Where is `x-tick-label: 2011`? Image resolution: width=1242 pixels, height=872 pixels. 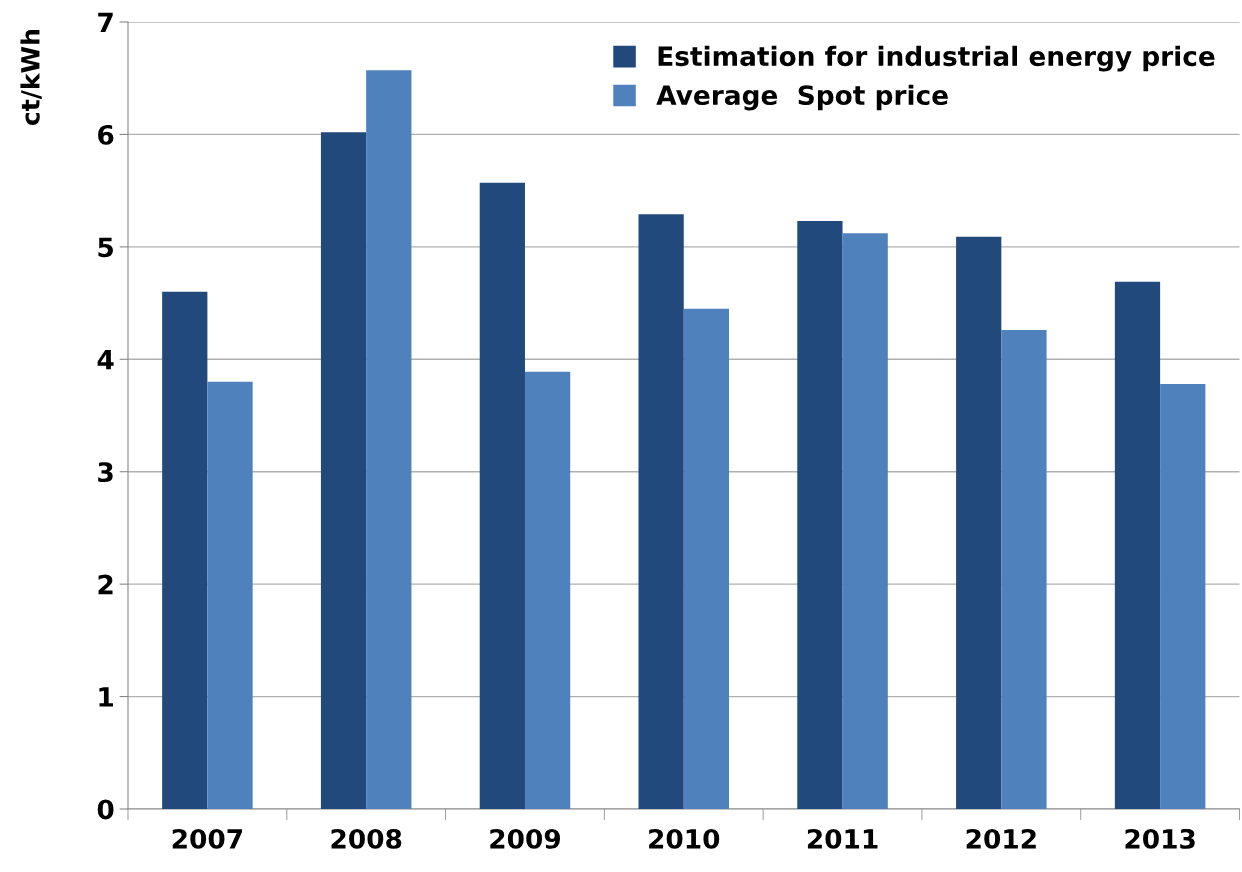 x-tick-label: 2011 is located at coordinates (842, 838).